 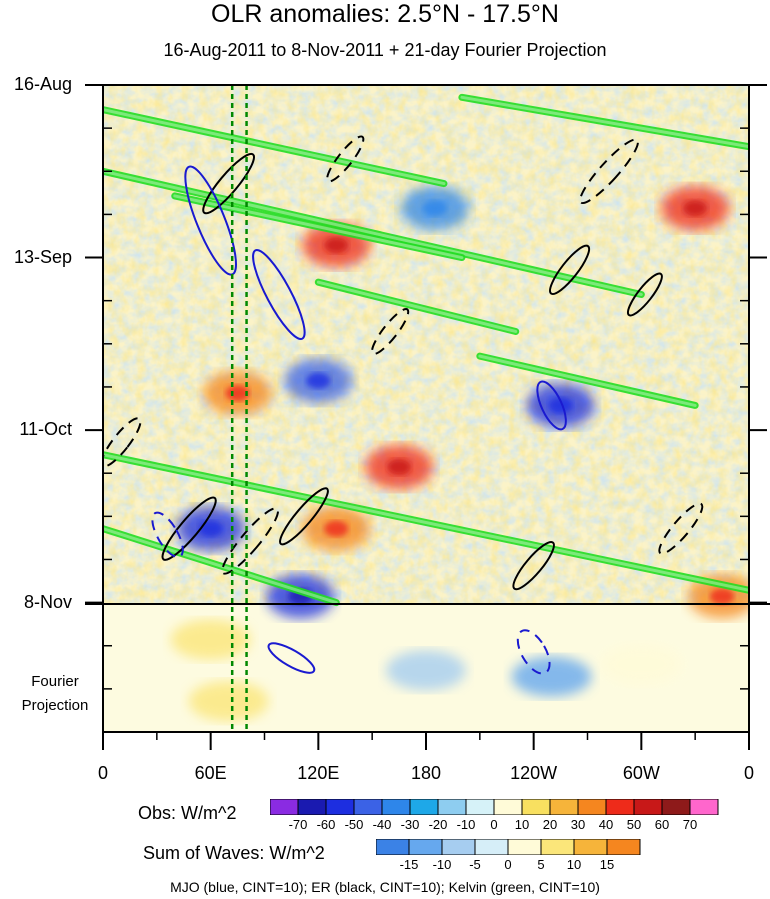 What do you see at coordinates (607, 864) in the screenshot?
I see `colorbar-tick-label: 15` at bounding box center [607, 864].